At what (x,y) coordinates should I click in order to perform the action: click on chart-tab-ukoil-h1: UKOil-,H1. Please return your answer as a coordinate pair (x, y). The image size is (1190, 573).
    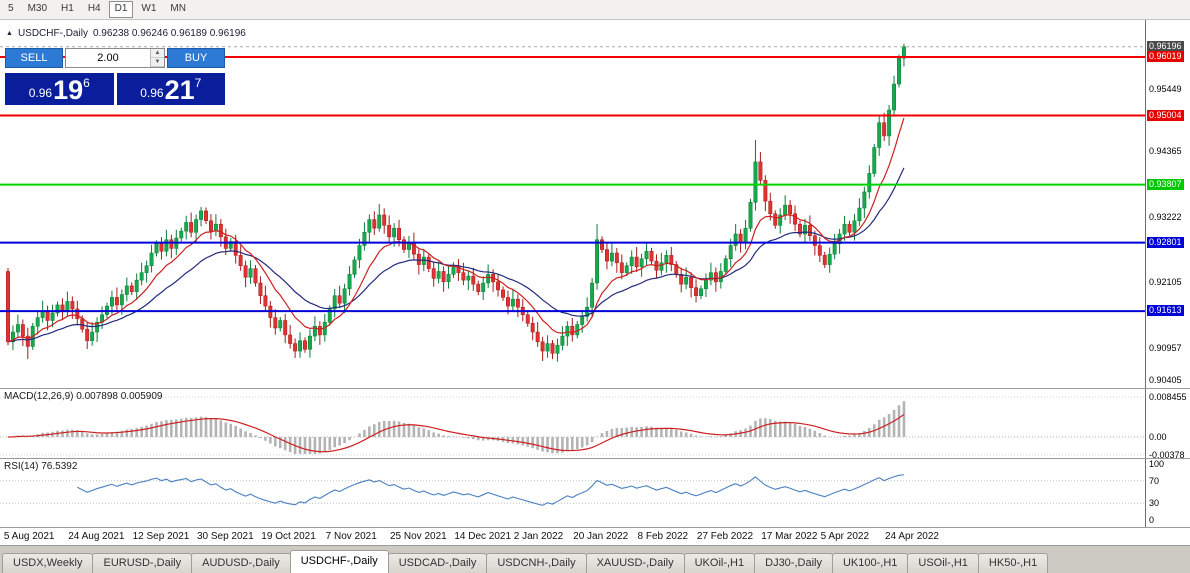
    Looking at the image, I should click on (719, 563).